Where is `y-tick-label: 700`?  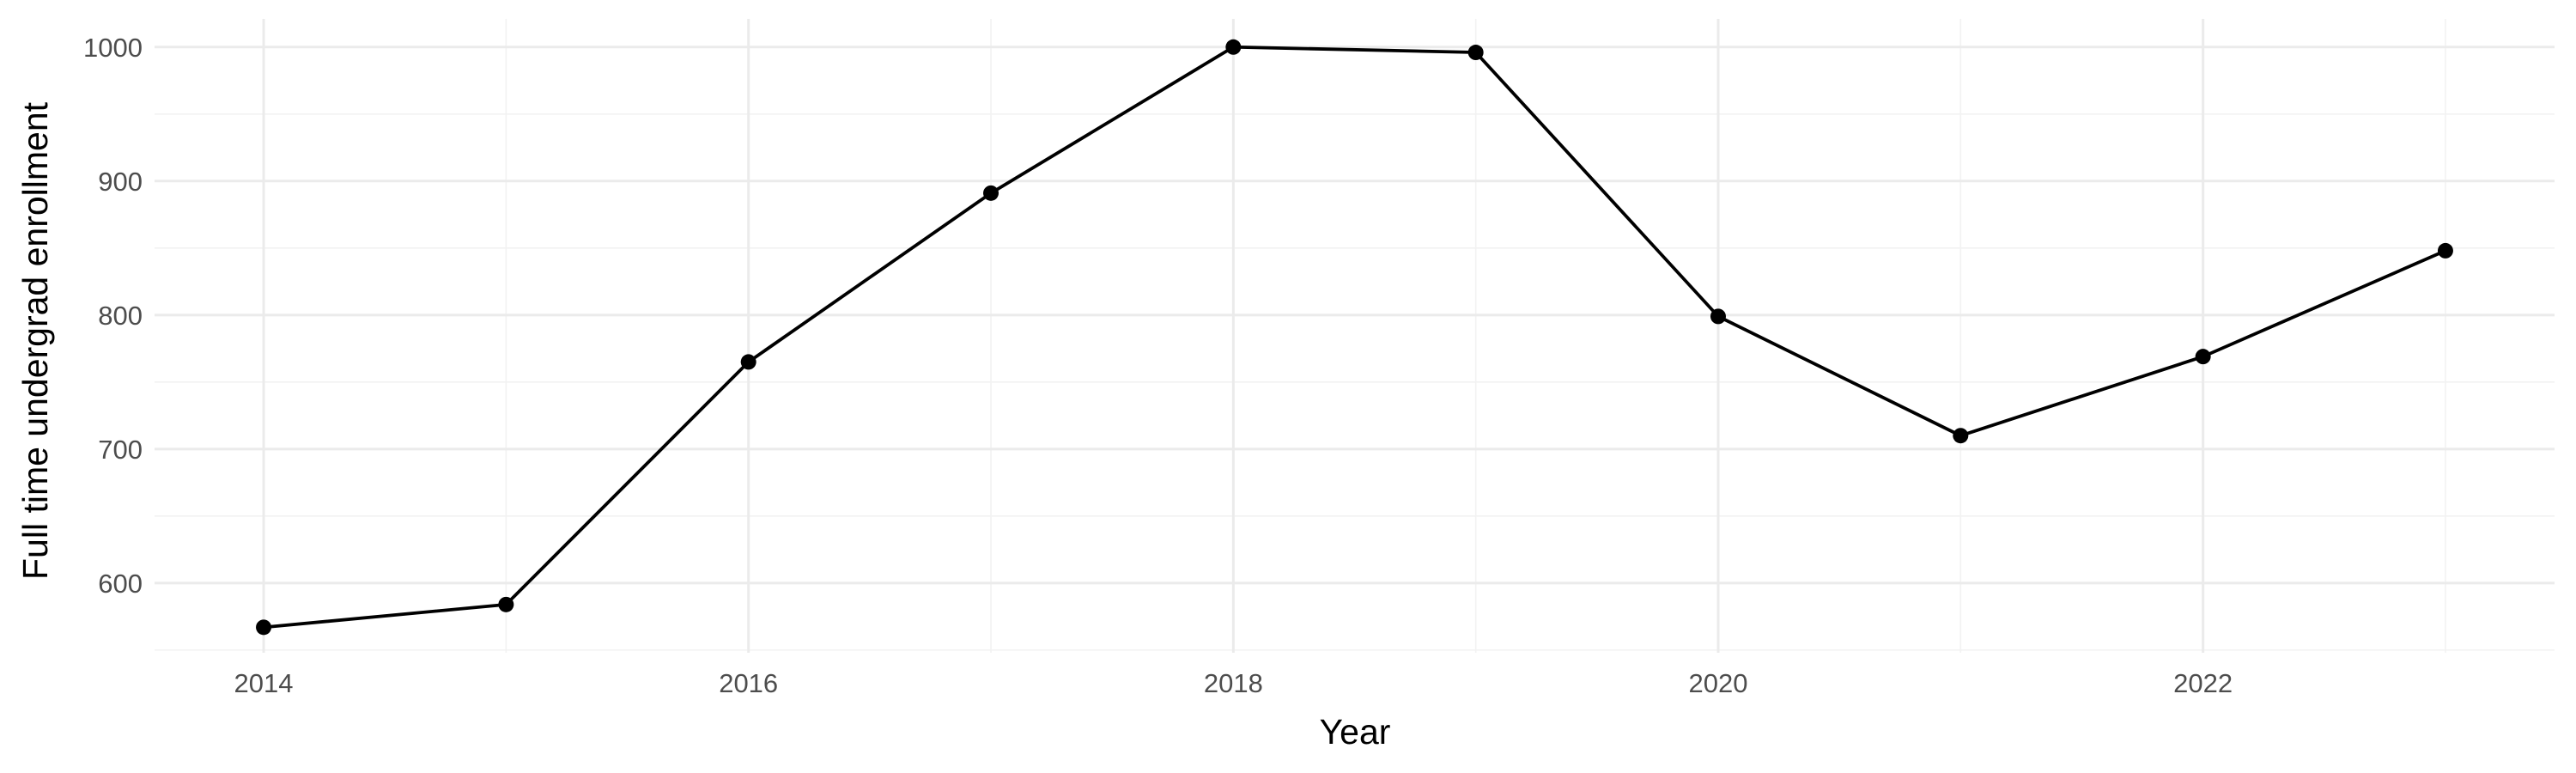 y-tick-label: 700 is located at coordinates (121, 450).